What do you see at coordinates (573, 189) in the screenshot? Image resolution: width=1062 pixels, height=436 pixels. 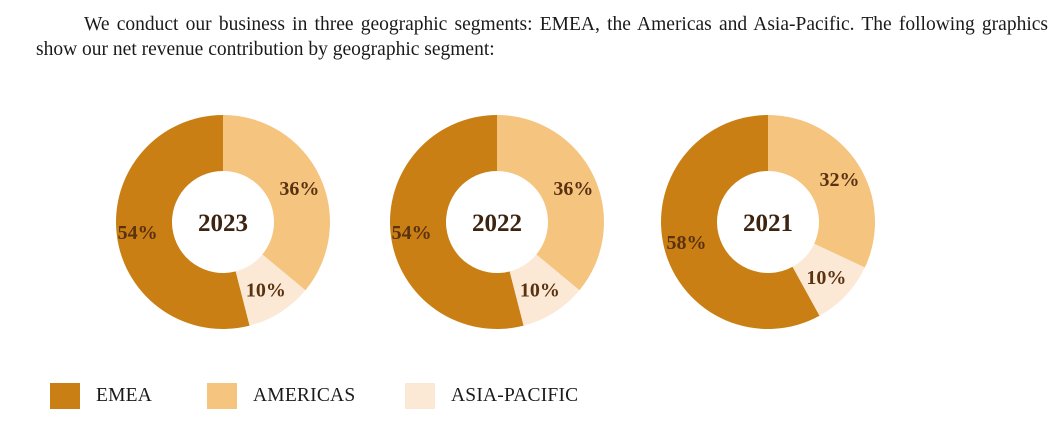 I see `data-label-americas-2022: 36%` at bounding box center [573, 189].